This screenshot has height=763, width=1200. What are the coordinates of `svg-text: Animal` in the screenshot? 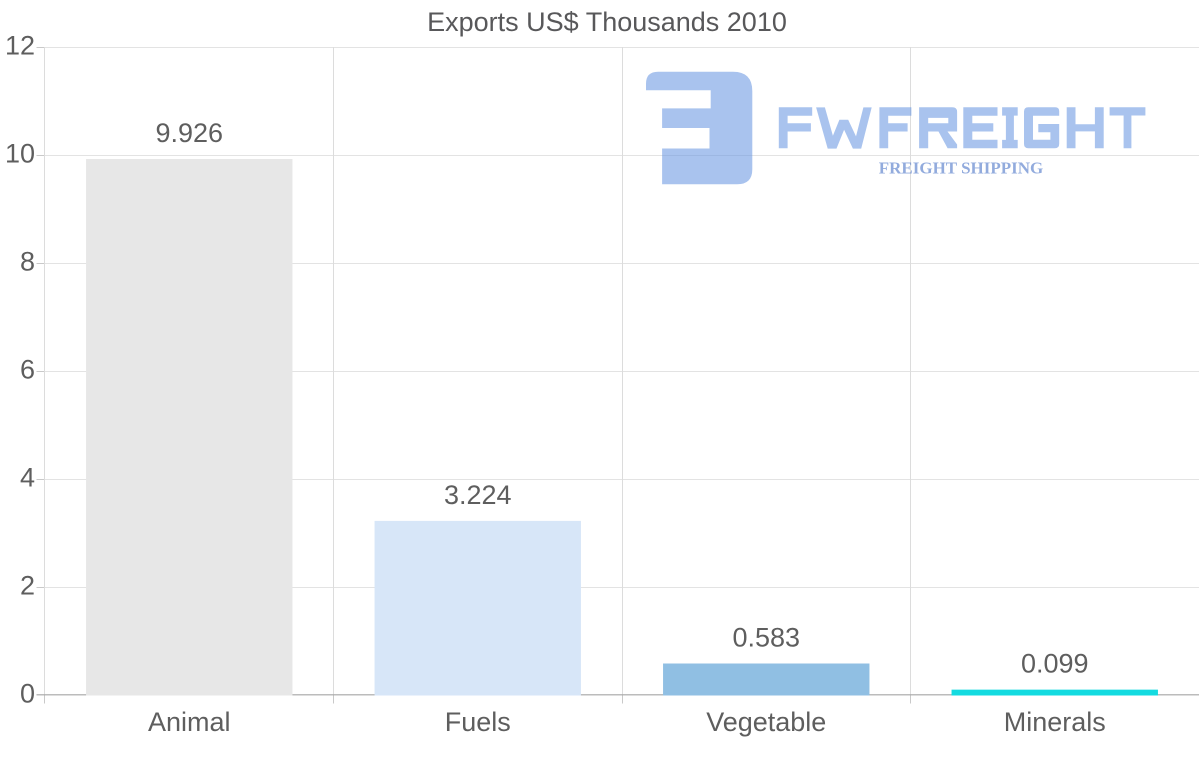 It's located at (189, 722).